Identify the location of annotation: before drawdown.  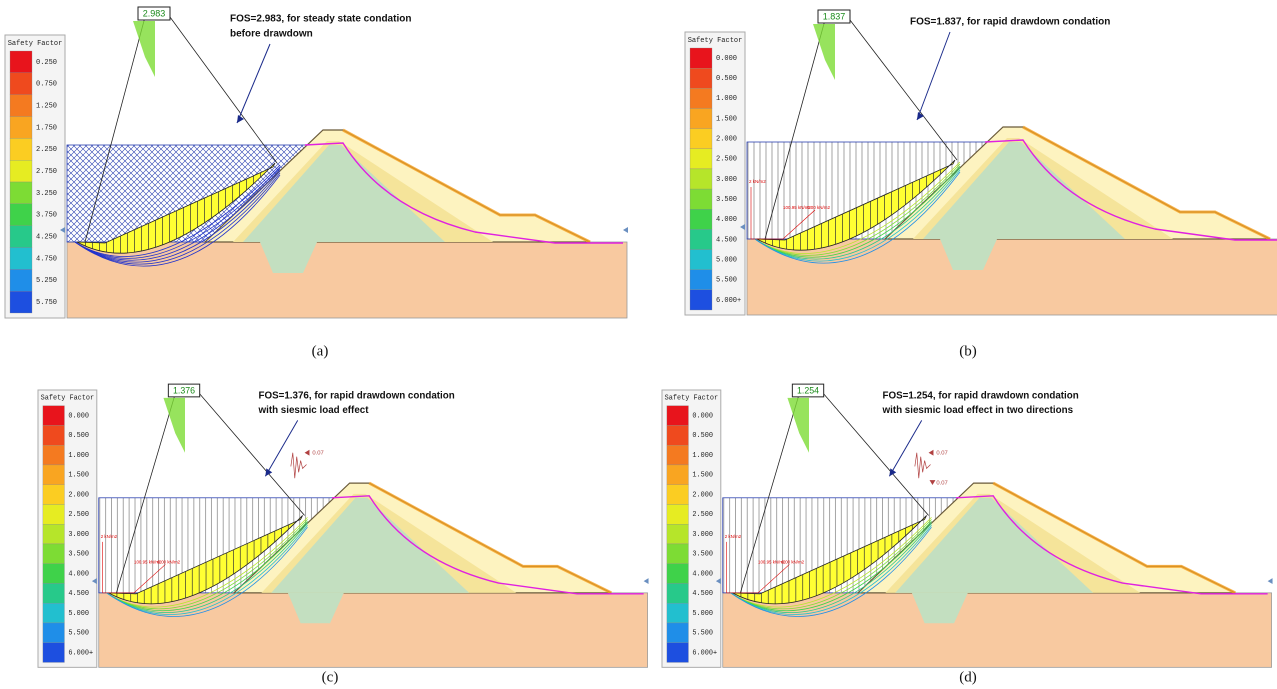
(271, 34).